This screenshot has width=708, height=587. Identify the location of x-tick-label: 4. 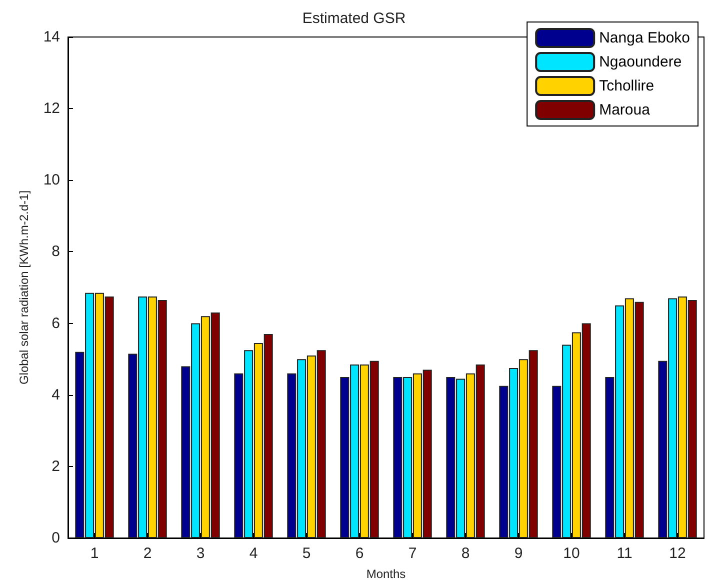
(253, 553).